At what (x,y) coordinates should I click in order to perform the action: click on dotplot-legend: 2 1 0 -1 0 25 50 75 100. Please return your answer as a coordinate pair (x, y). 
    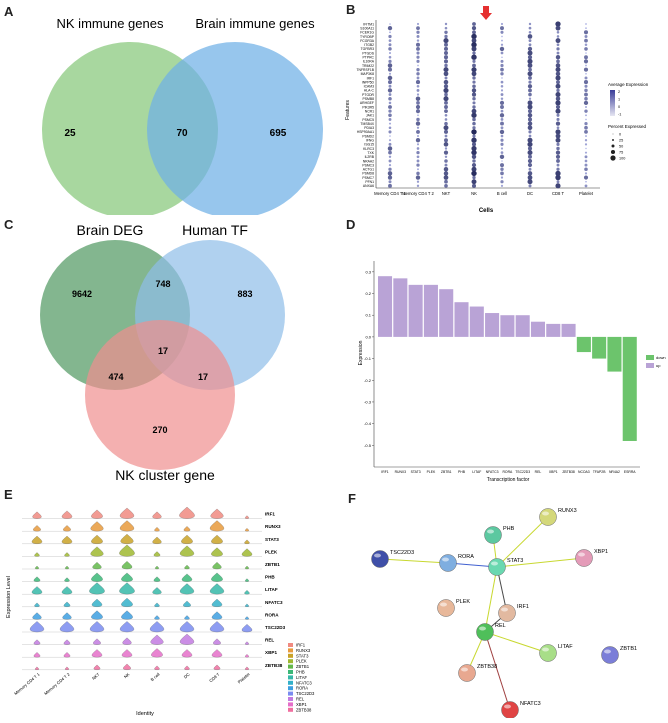
    Looking at the image, I should click on (617, 125).